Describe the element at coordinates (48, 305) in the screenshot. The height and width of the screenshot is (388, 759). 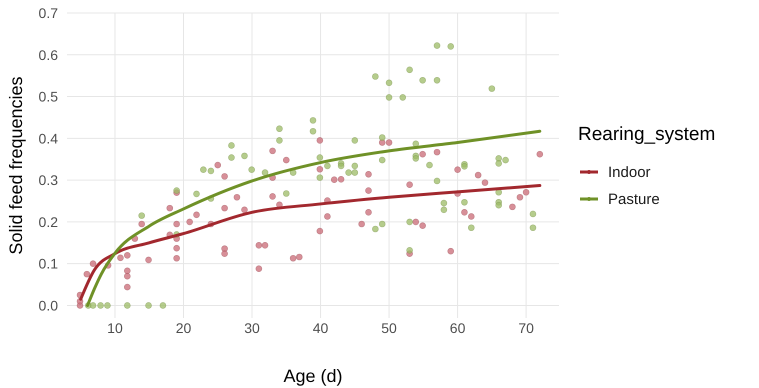
I see `y-tick-label: 0.0` at that location.